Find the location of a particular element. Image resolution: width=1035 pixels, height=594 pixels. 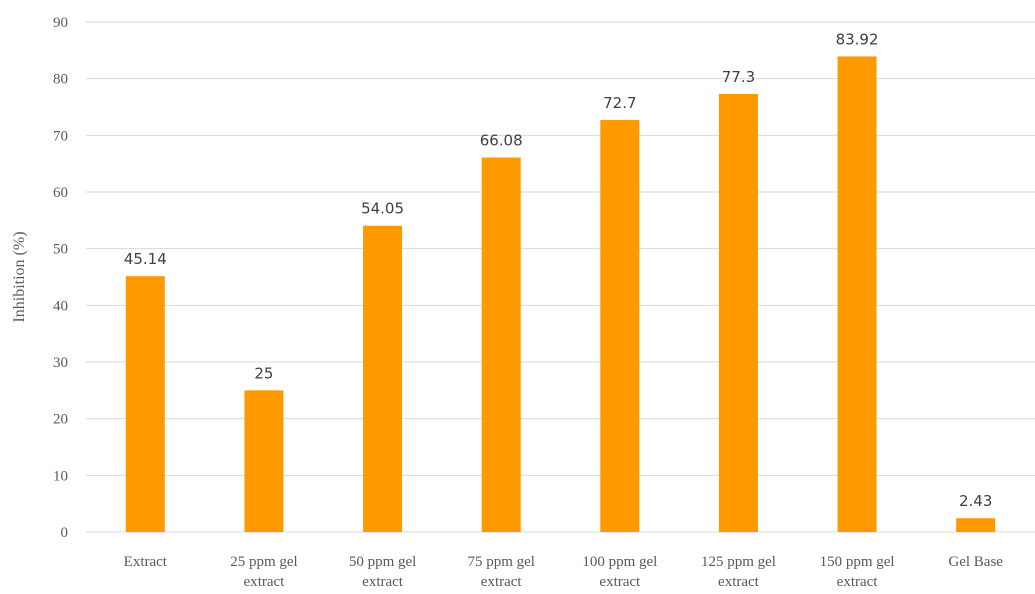

y-tick-label: 60 is located at coordinates (60, 193).